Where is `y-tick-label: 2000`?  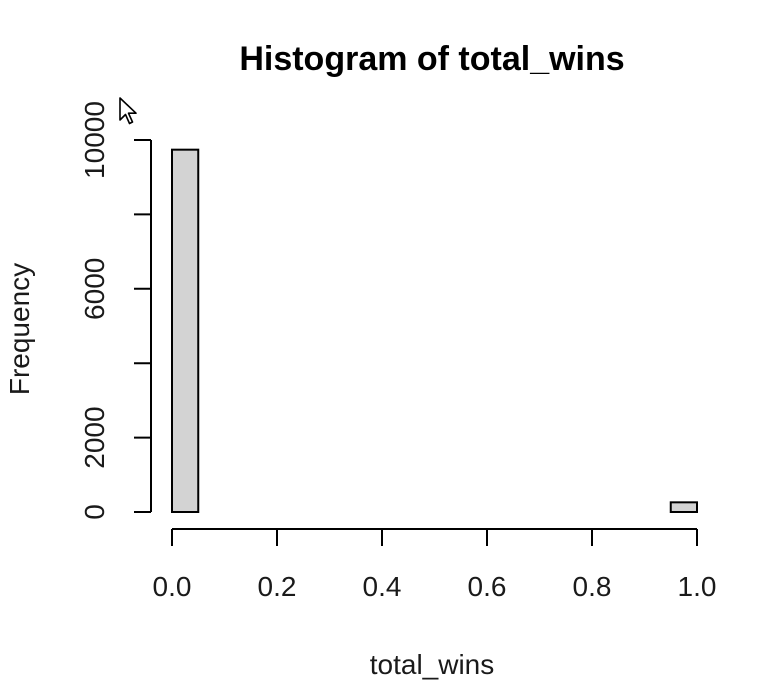 y-tick-label: 2000 is located at coordinates (94, 437).